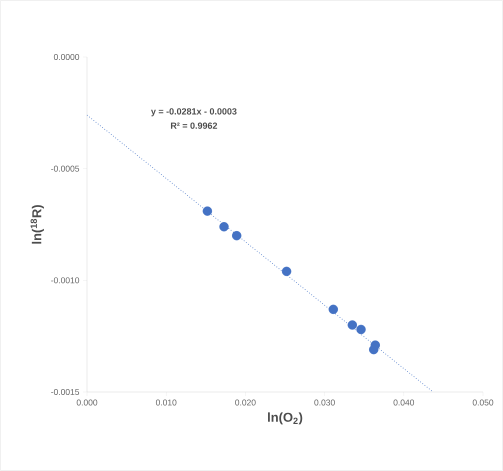 This screenshot has width=503, height=471. What do you see at coordinates (87, 403) in the screenshot?
I see `x-tick-label: 0.000` at bounding box center [87, 403].